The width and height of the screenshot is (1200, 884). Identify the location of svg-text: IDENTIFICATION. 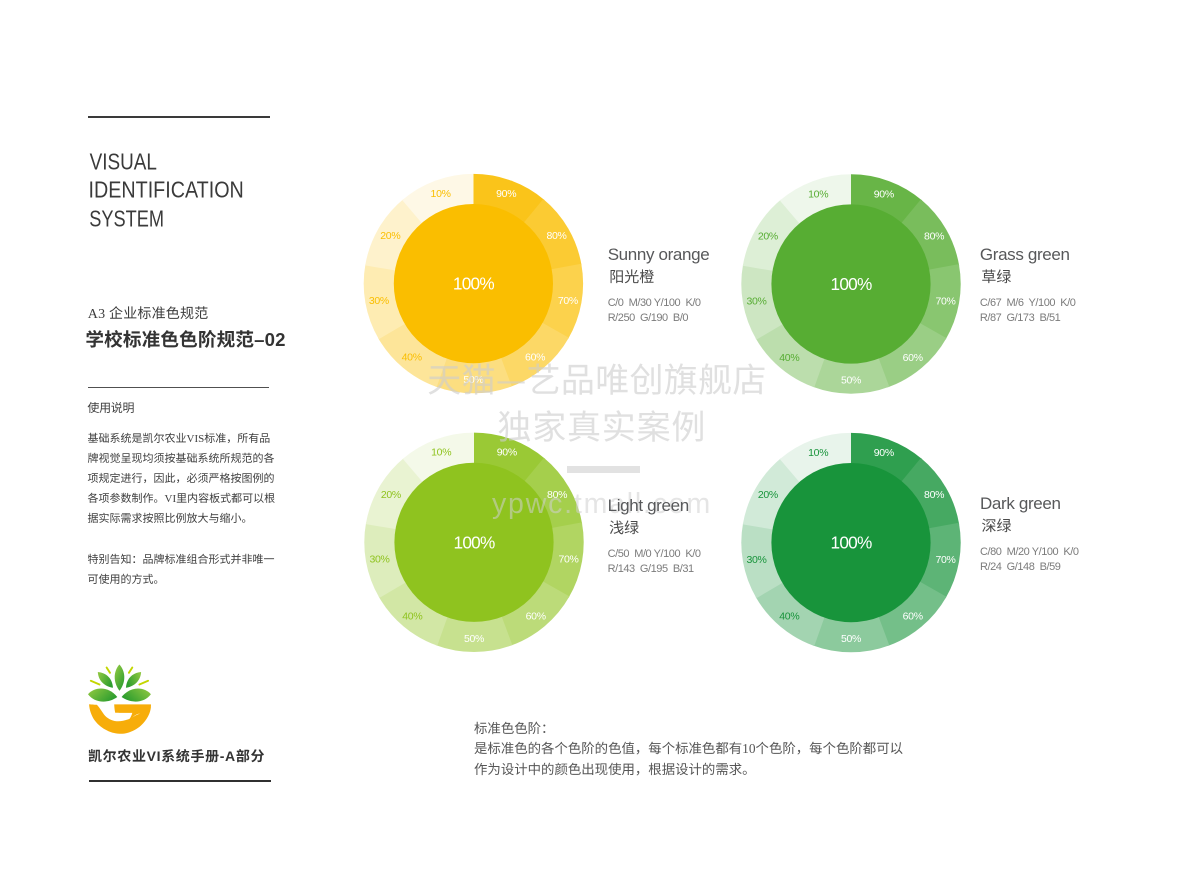
(166, 190).